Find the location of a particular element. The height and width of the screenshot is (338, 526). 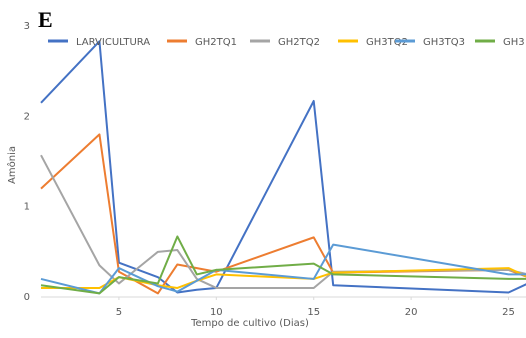

y-tick-label: 2 is located at coordinates (27, 116).